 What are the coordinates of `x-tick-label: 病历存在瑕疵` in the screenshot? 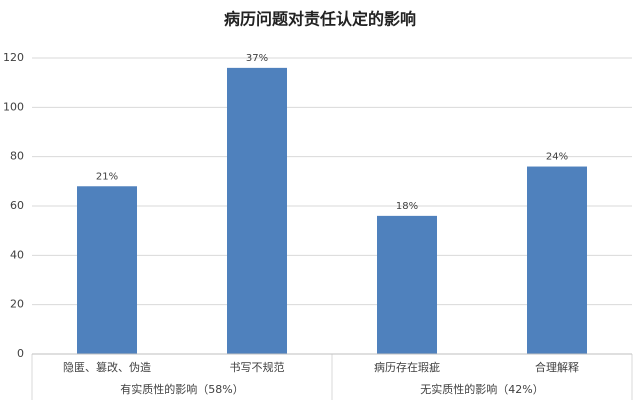 It's located at (407, 367).